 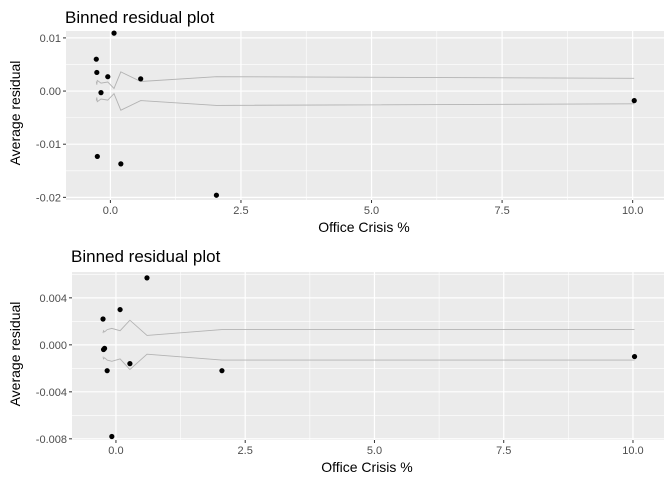 I want to click on y-tick-label: -0.02, so click(x=48, y=198).